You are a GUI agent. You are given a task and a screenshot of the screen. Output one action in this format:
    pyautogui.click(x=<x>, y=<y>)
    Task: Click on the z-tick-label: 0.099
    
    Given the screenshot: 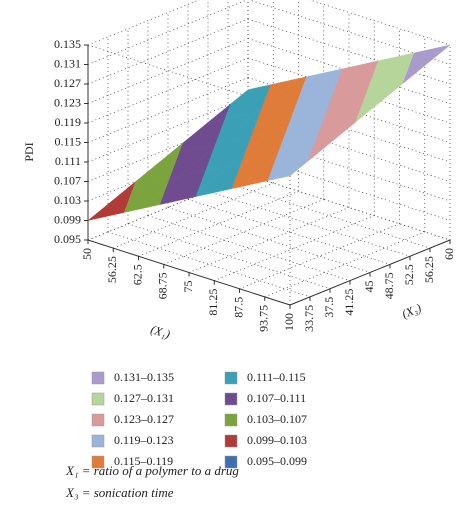 What is the action you would take?
    pyautogui.click(x=67, y=219)
    